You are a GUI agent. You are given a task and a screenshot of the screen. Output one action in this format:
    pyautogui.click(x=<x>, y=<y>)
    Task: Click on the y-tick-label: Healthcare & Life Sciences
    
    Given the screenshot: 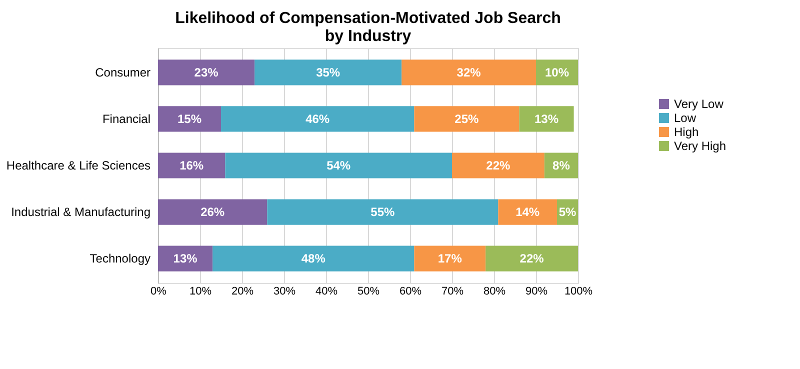 What is the action you would take?
    pyautogui.click(x=78, y=165)
    